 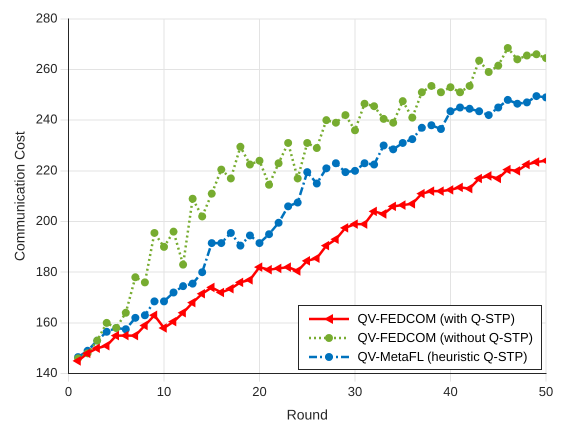 What do you see at coordinates (68, 391) in the screenshot?
I see `x-tick-label: 0` at bounding box center [68, 391].